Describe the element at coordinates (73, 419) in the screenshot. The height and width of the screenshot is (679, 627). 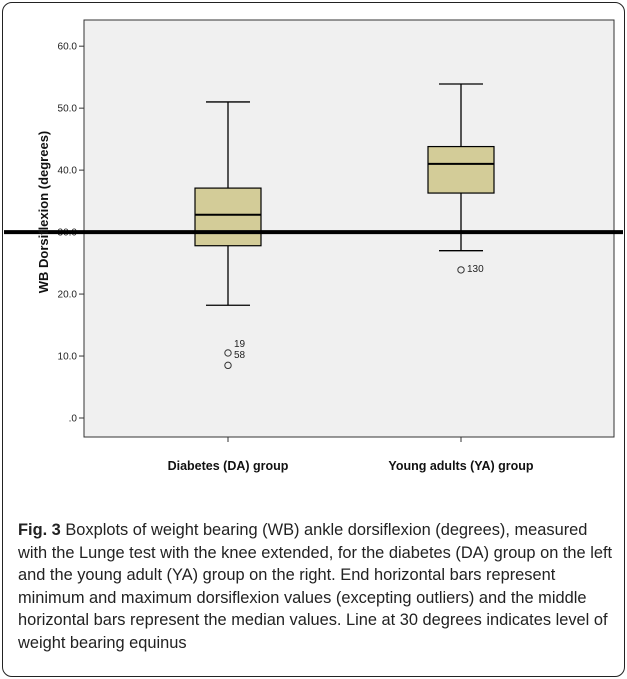
I see `y-tick-label: .0` at that location.